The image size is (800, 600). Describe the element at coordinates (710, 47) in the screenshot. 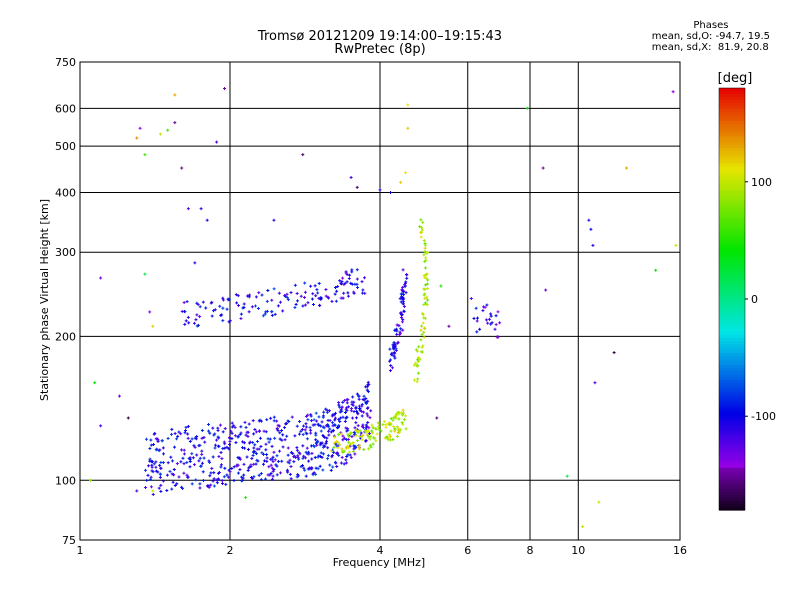

I see `phase-stats-x: mean, sd,X: 81.9, 20.8` at that location.